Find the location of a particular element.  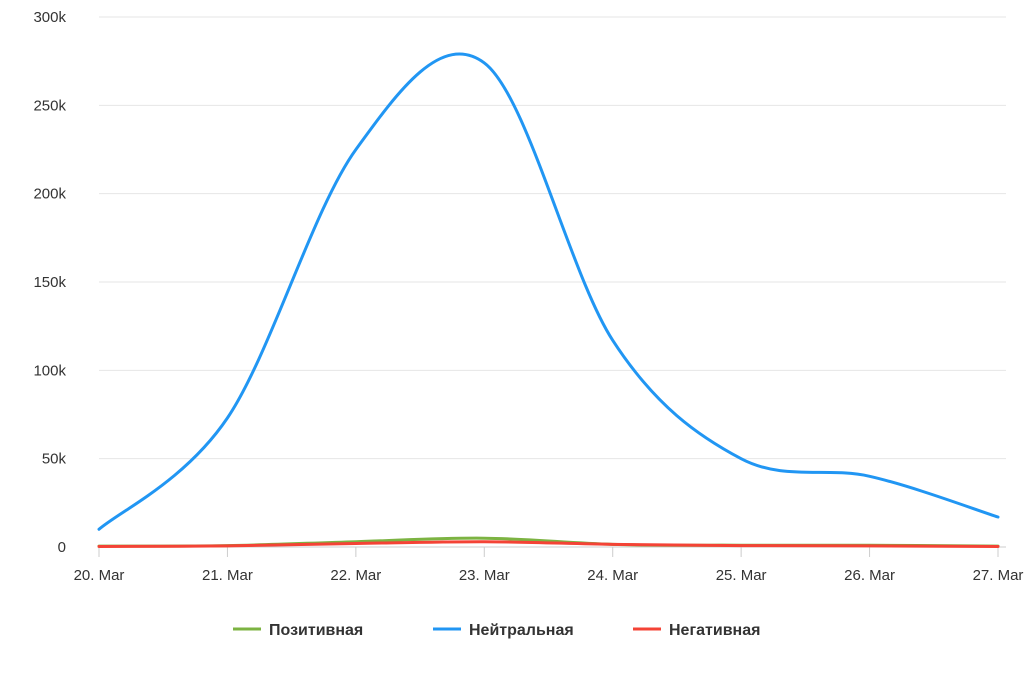

y-tick-label: 250k is located at coordinates (49, 105).